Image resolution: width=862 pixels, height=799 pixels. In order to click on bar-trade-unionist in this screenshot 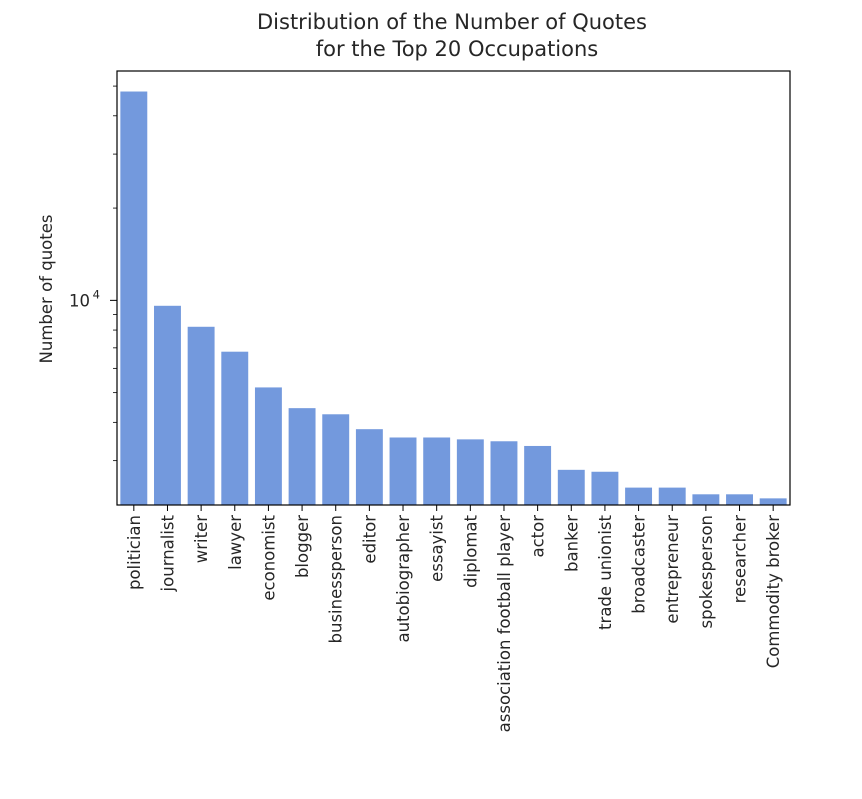, I will do `click(605, 488)`.